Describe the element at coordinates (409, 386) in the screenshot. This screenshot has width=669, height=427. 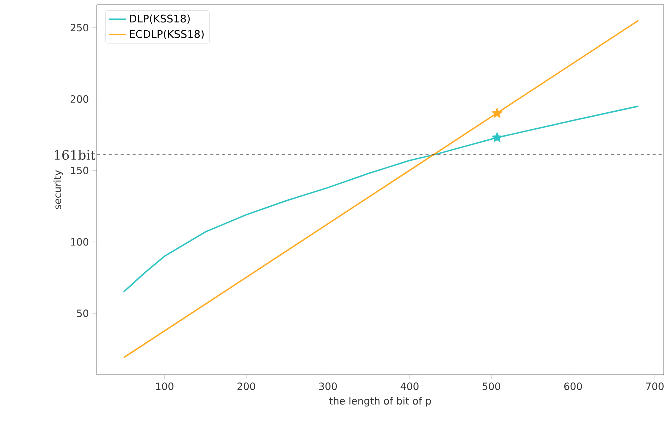
I see `x-tick-label: 400` at that location.